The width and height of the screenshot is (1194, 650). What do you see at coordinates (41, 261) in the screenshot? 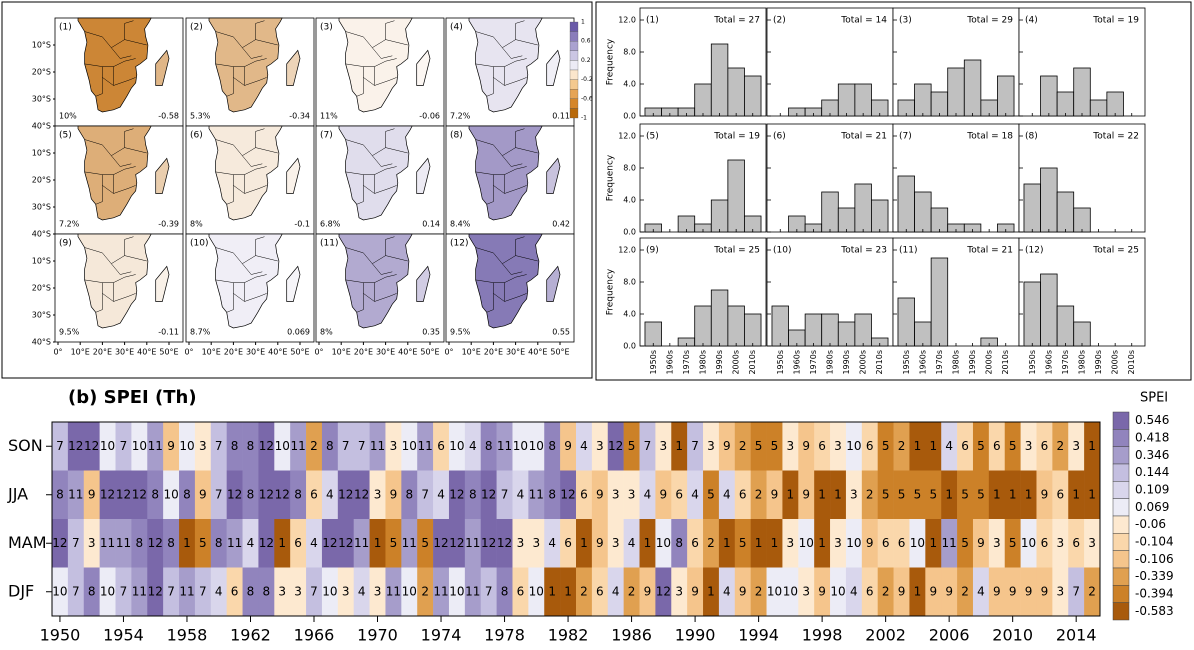
I see `lat-label: 10°S` at bounding box center [41, 261].